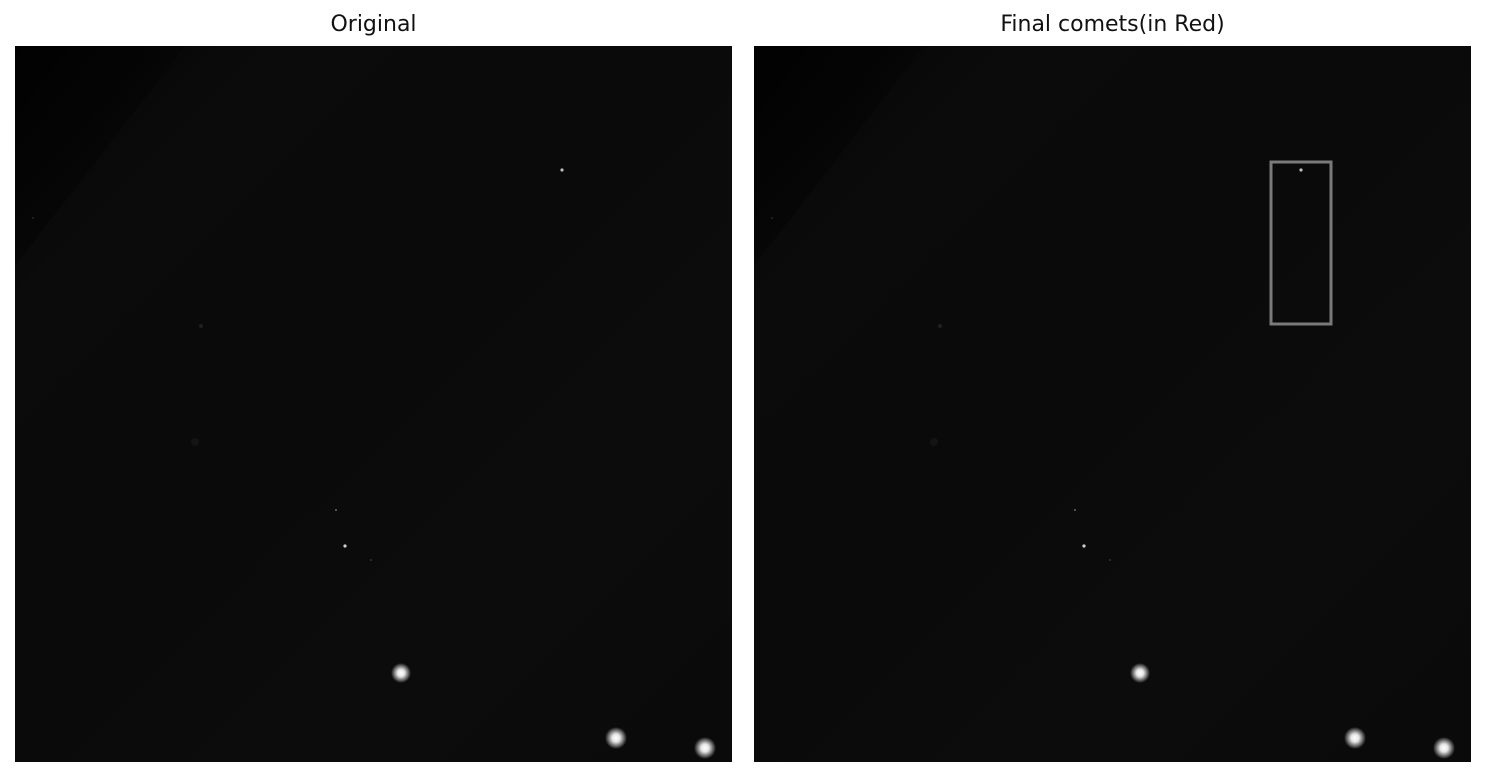 The image size is (1485, 777). What do you see at coordinates (373, 24) in the screenshot?
I see `panel-title-original: Original` at bounding box center [373, 24].